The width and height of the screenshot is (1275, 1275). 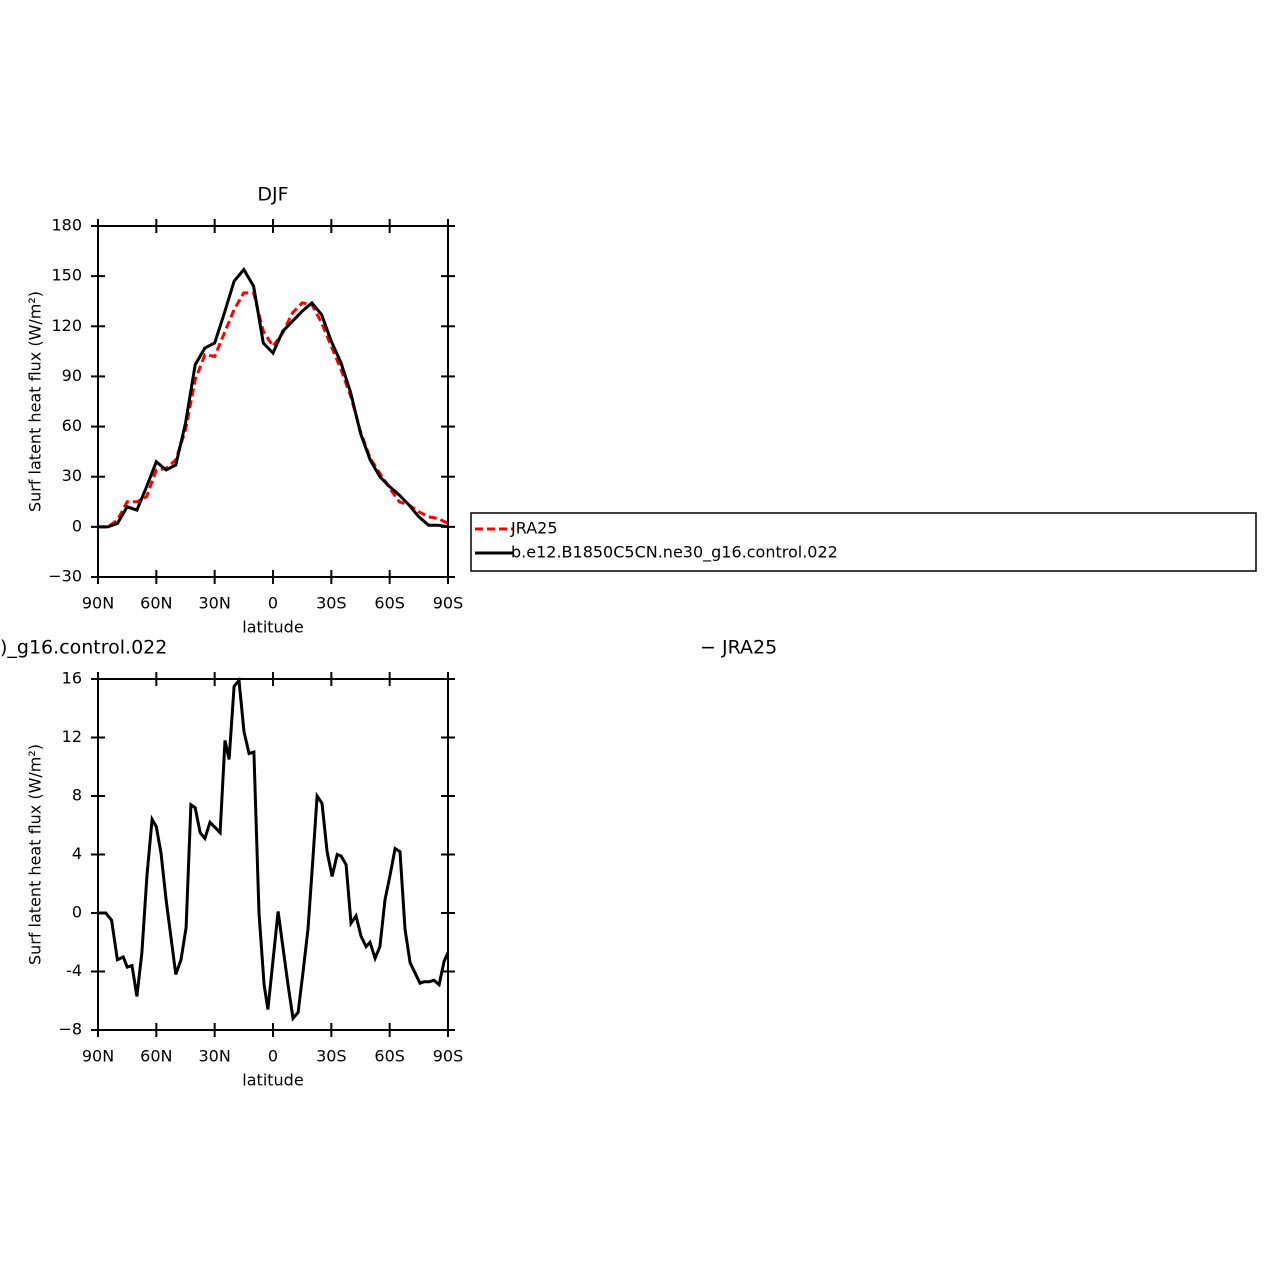 I want to click on y-tick-label: 30, so click(x=72, y=475).